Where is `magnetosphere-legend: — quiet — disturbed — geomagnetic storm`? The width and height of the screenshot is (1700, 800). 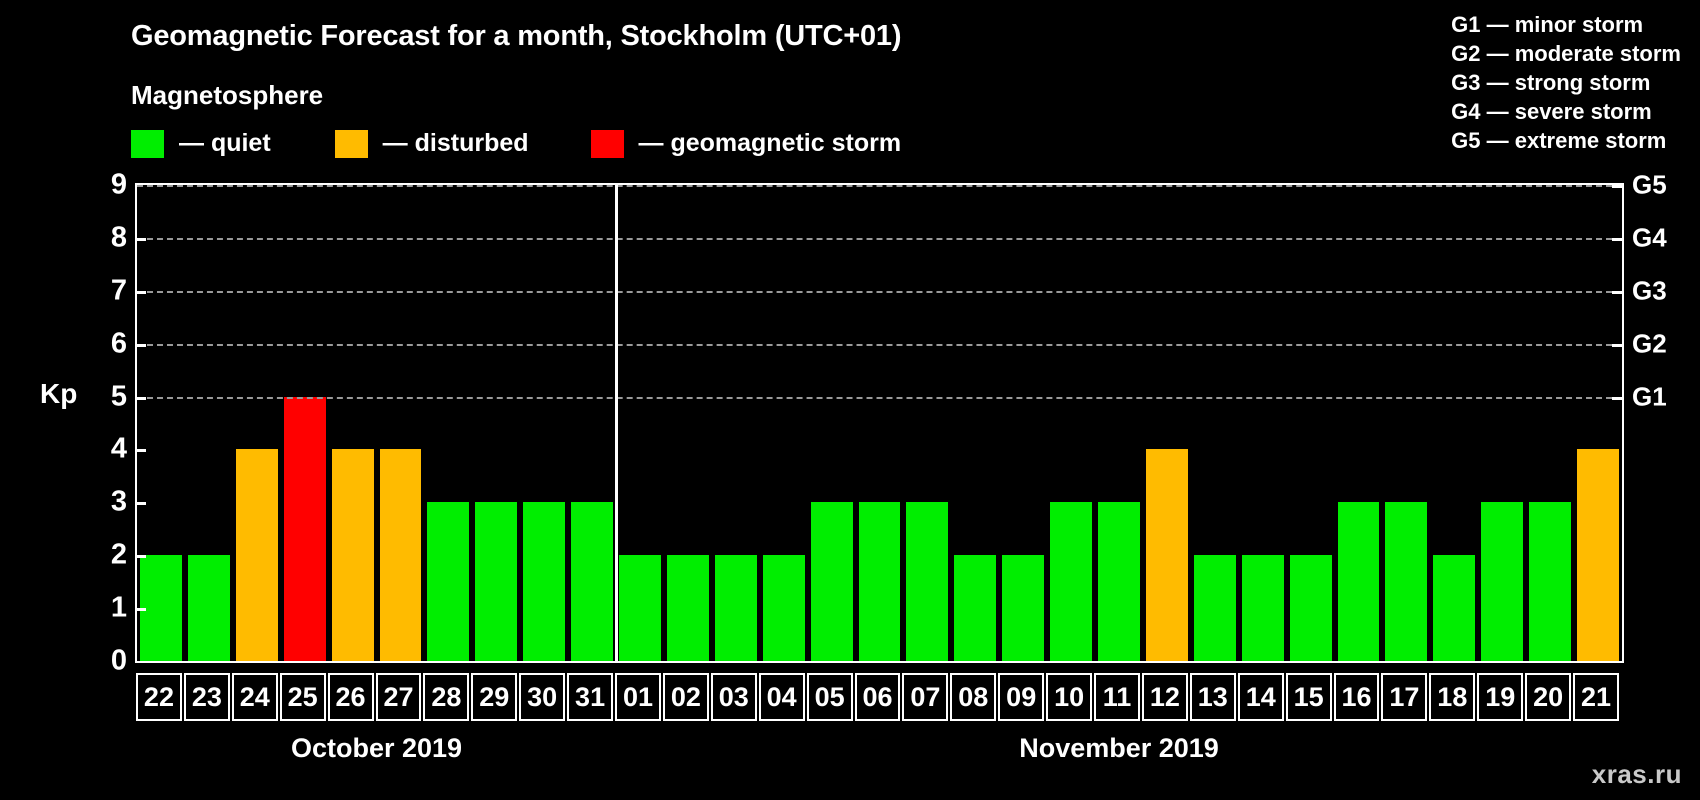
magnetosphere-legend: — quiet — disturbed — geomagnetic storm is located at coordinates (516, 143).